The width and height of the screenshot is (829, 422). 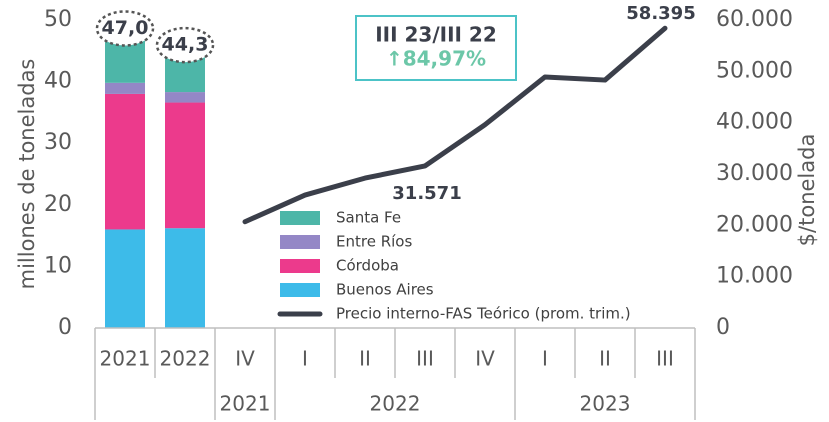 I want to click on legend-label: Córdoba, so click(x=367, y=266).